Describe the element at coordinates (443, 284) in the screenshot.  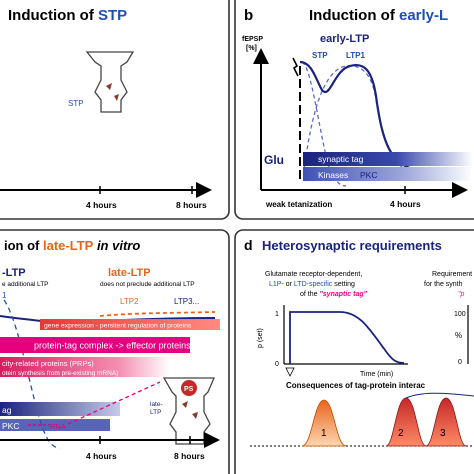
I see `right-caption-line2: for the synth` at that location.